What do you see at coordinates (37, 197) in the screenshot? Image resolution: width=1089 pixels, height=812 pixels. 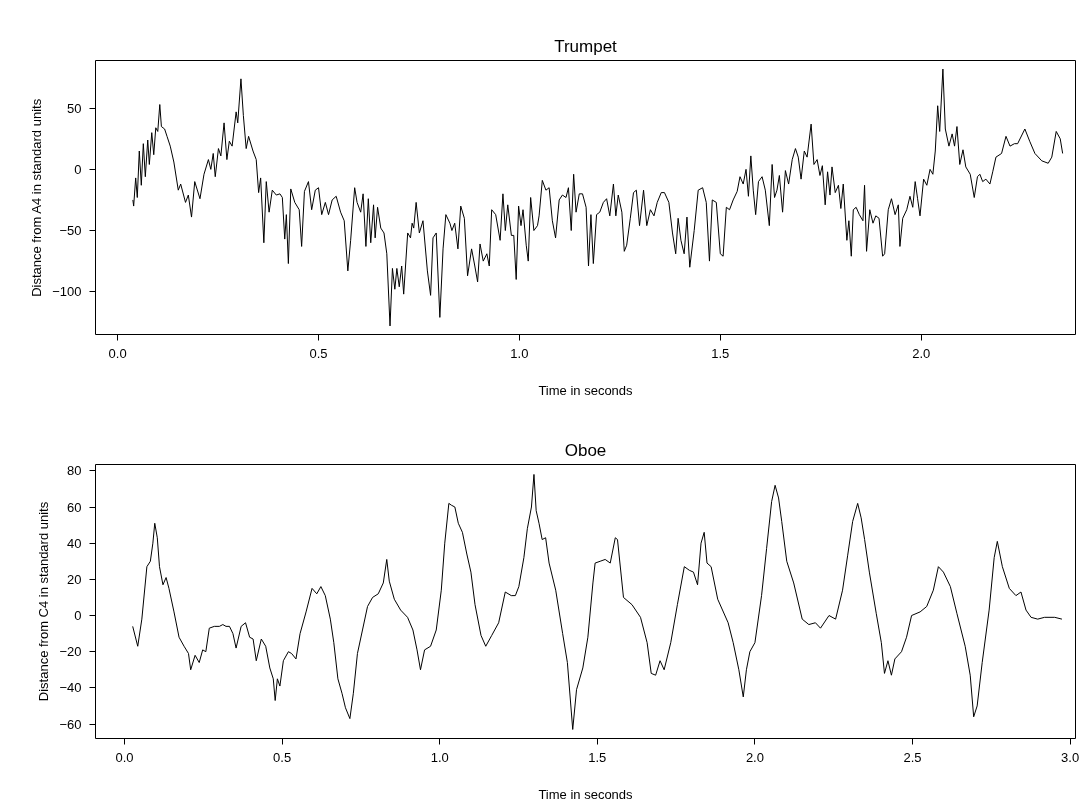 I see `y-axis-title: Distance from A4 in standard units` at bounding box center [37, 197].